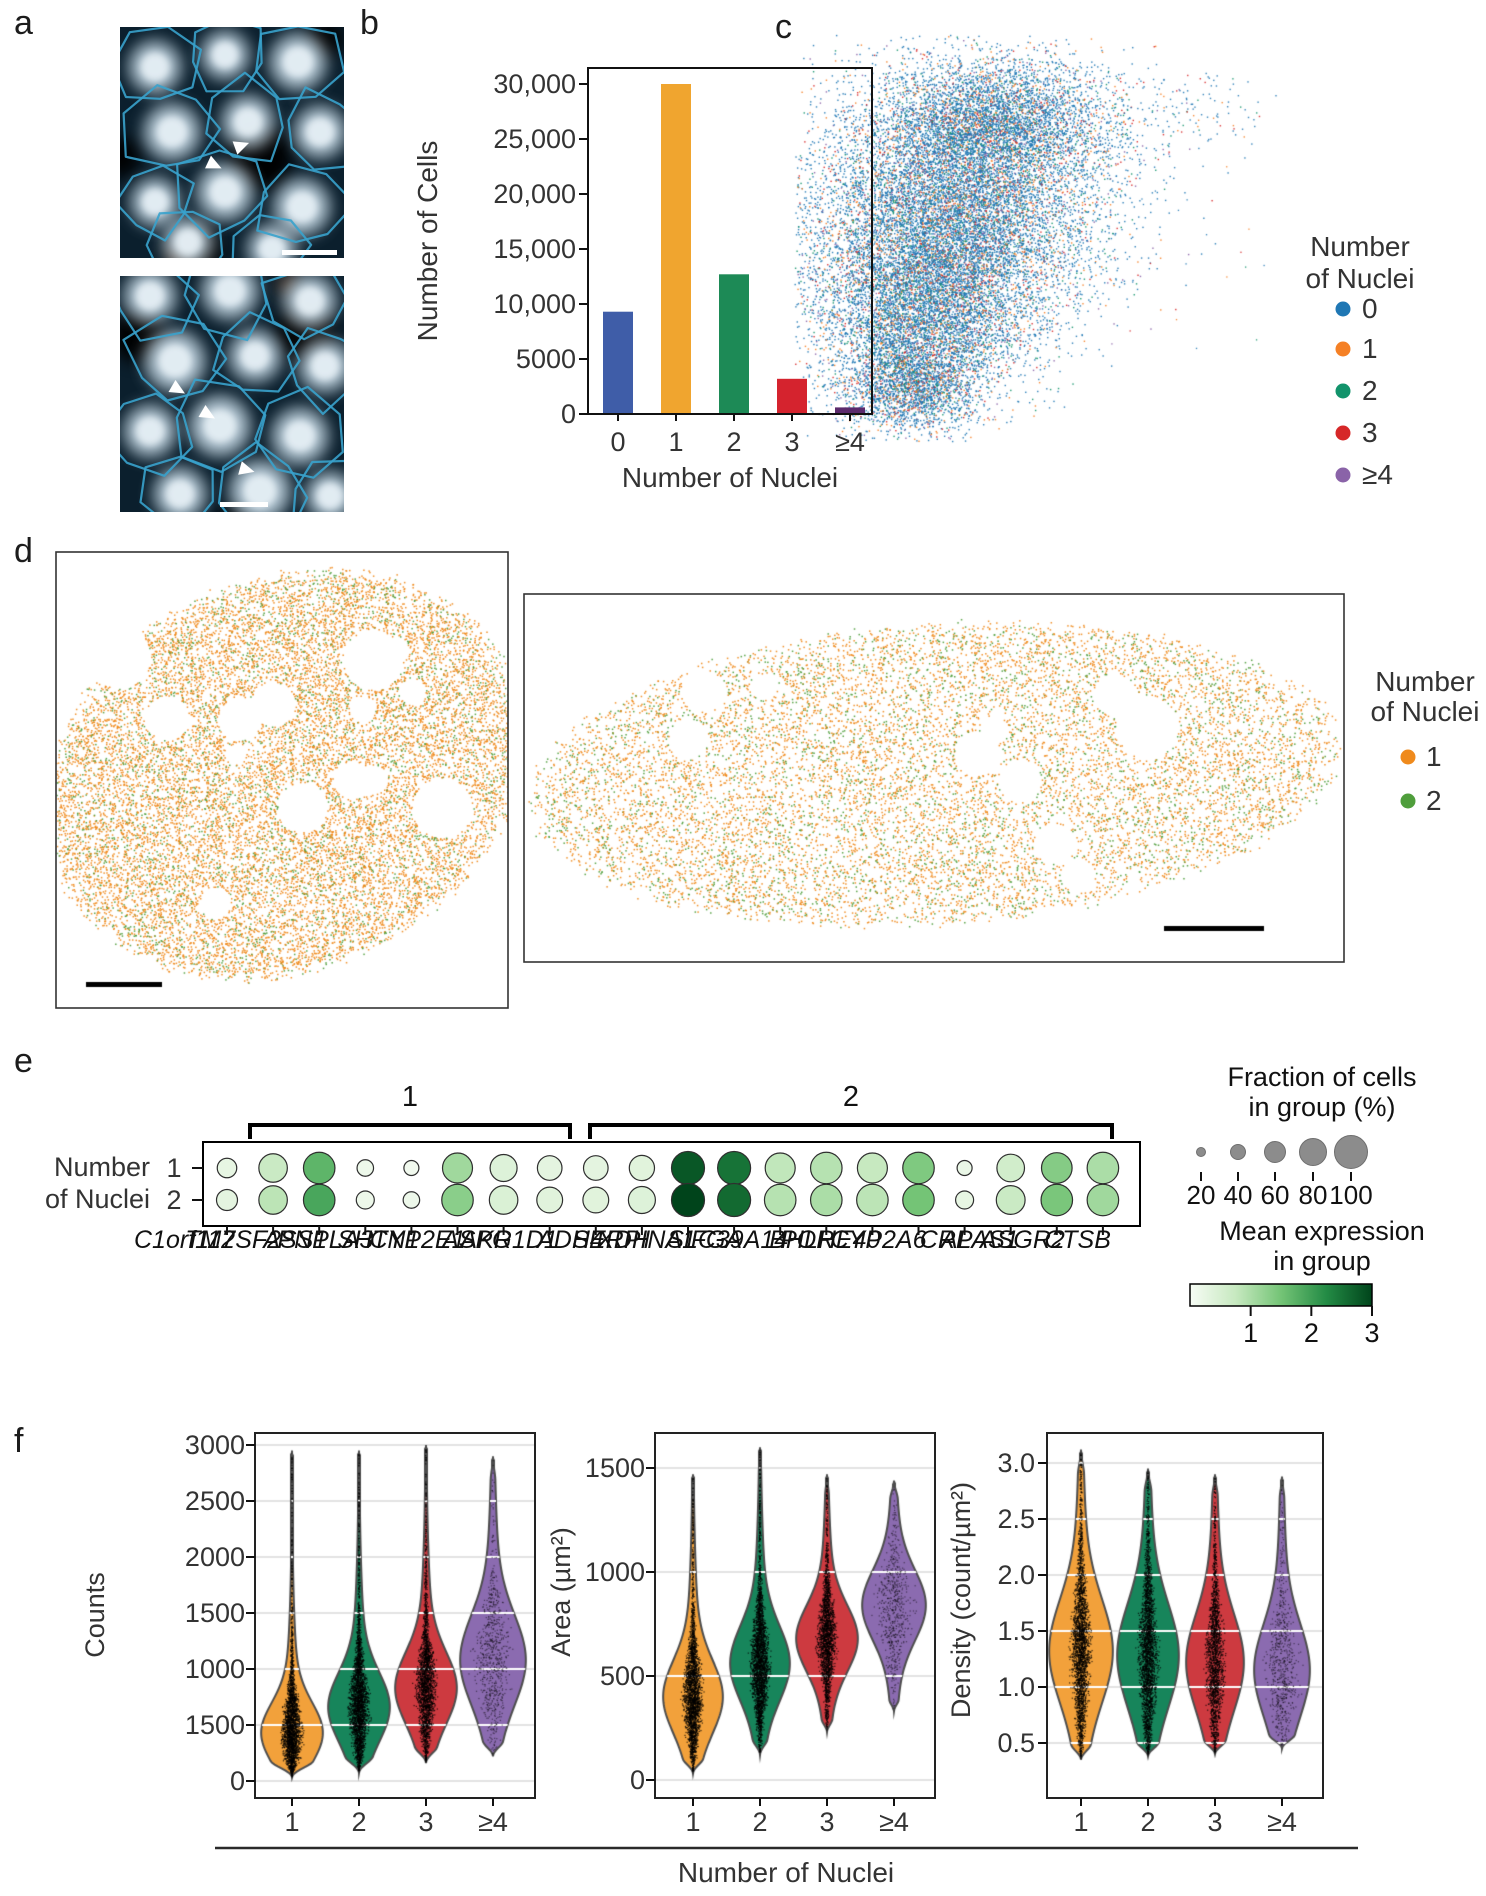 This screenshot has width=1486, height=1896. I want to click on b-xtick: 0, so click(617, 442).